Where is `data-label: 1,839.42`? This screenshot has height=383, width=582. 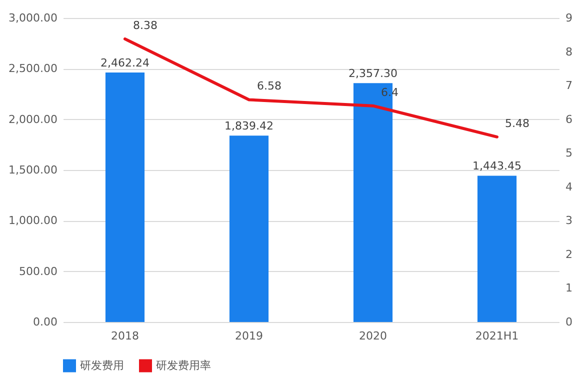
data-label: 1,839.42 is located at coordinates (249, 126).